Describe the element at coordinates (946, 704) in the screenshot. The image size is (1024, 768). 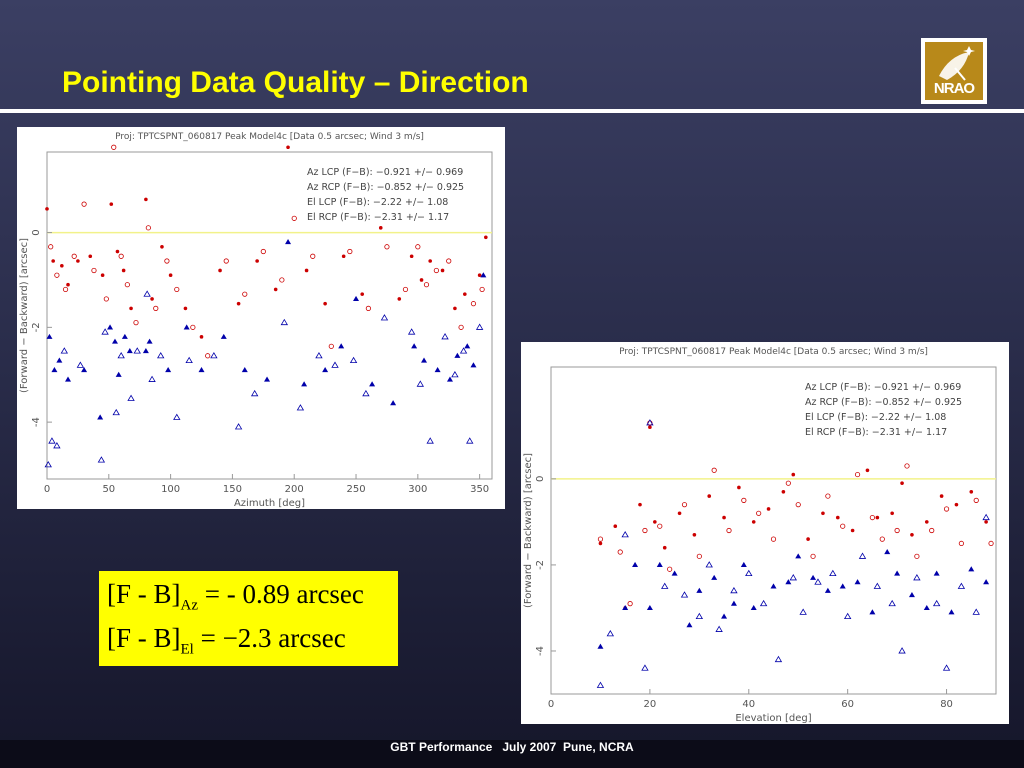
I see `x-tick-label: 80` at that location.